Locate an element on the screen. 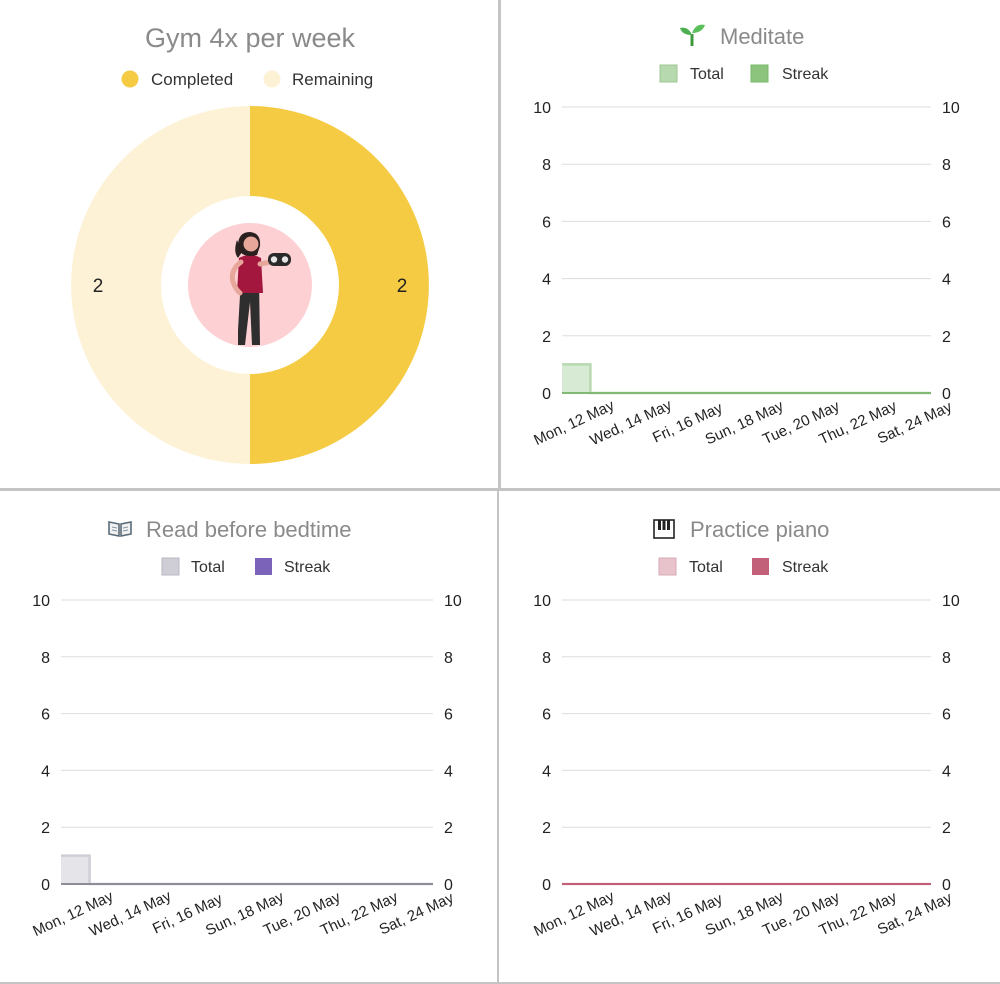 This screenshot has width=1000, height=984. woman-lifting-dumbbell-icon is located at coordinates (250, 285).